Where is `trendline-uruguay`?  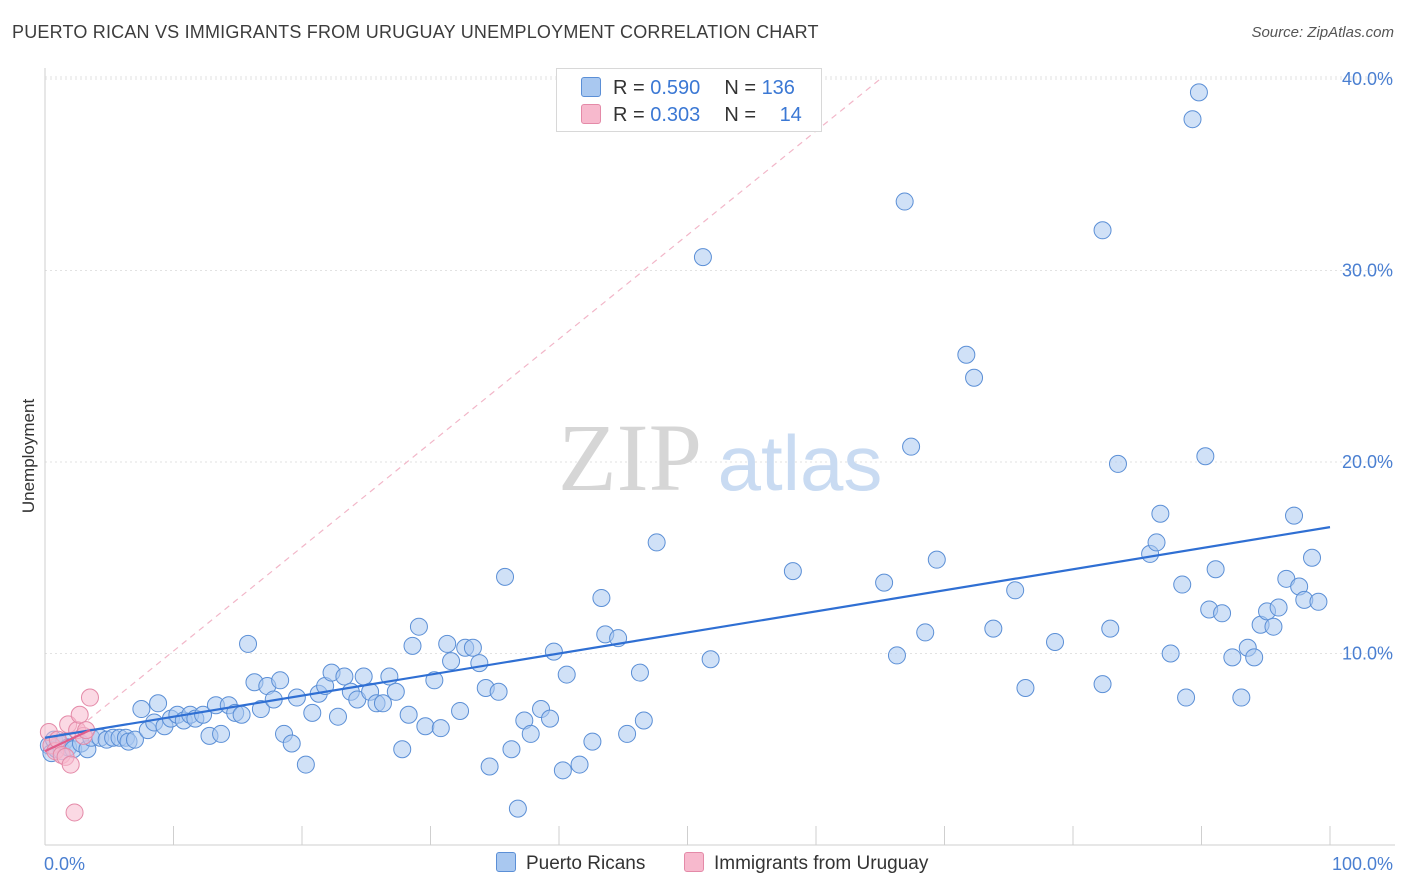
trendline-uruguay is located at coordinates (67, 741).